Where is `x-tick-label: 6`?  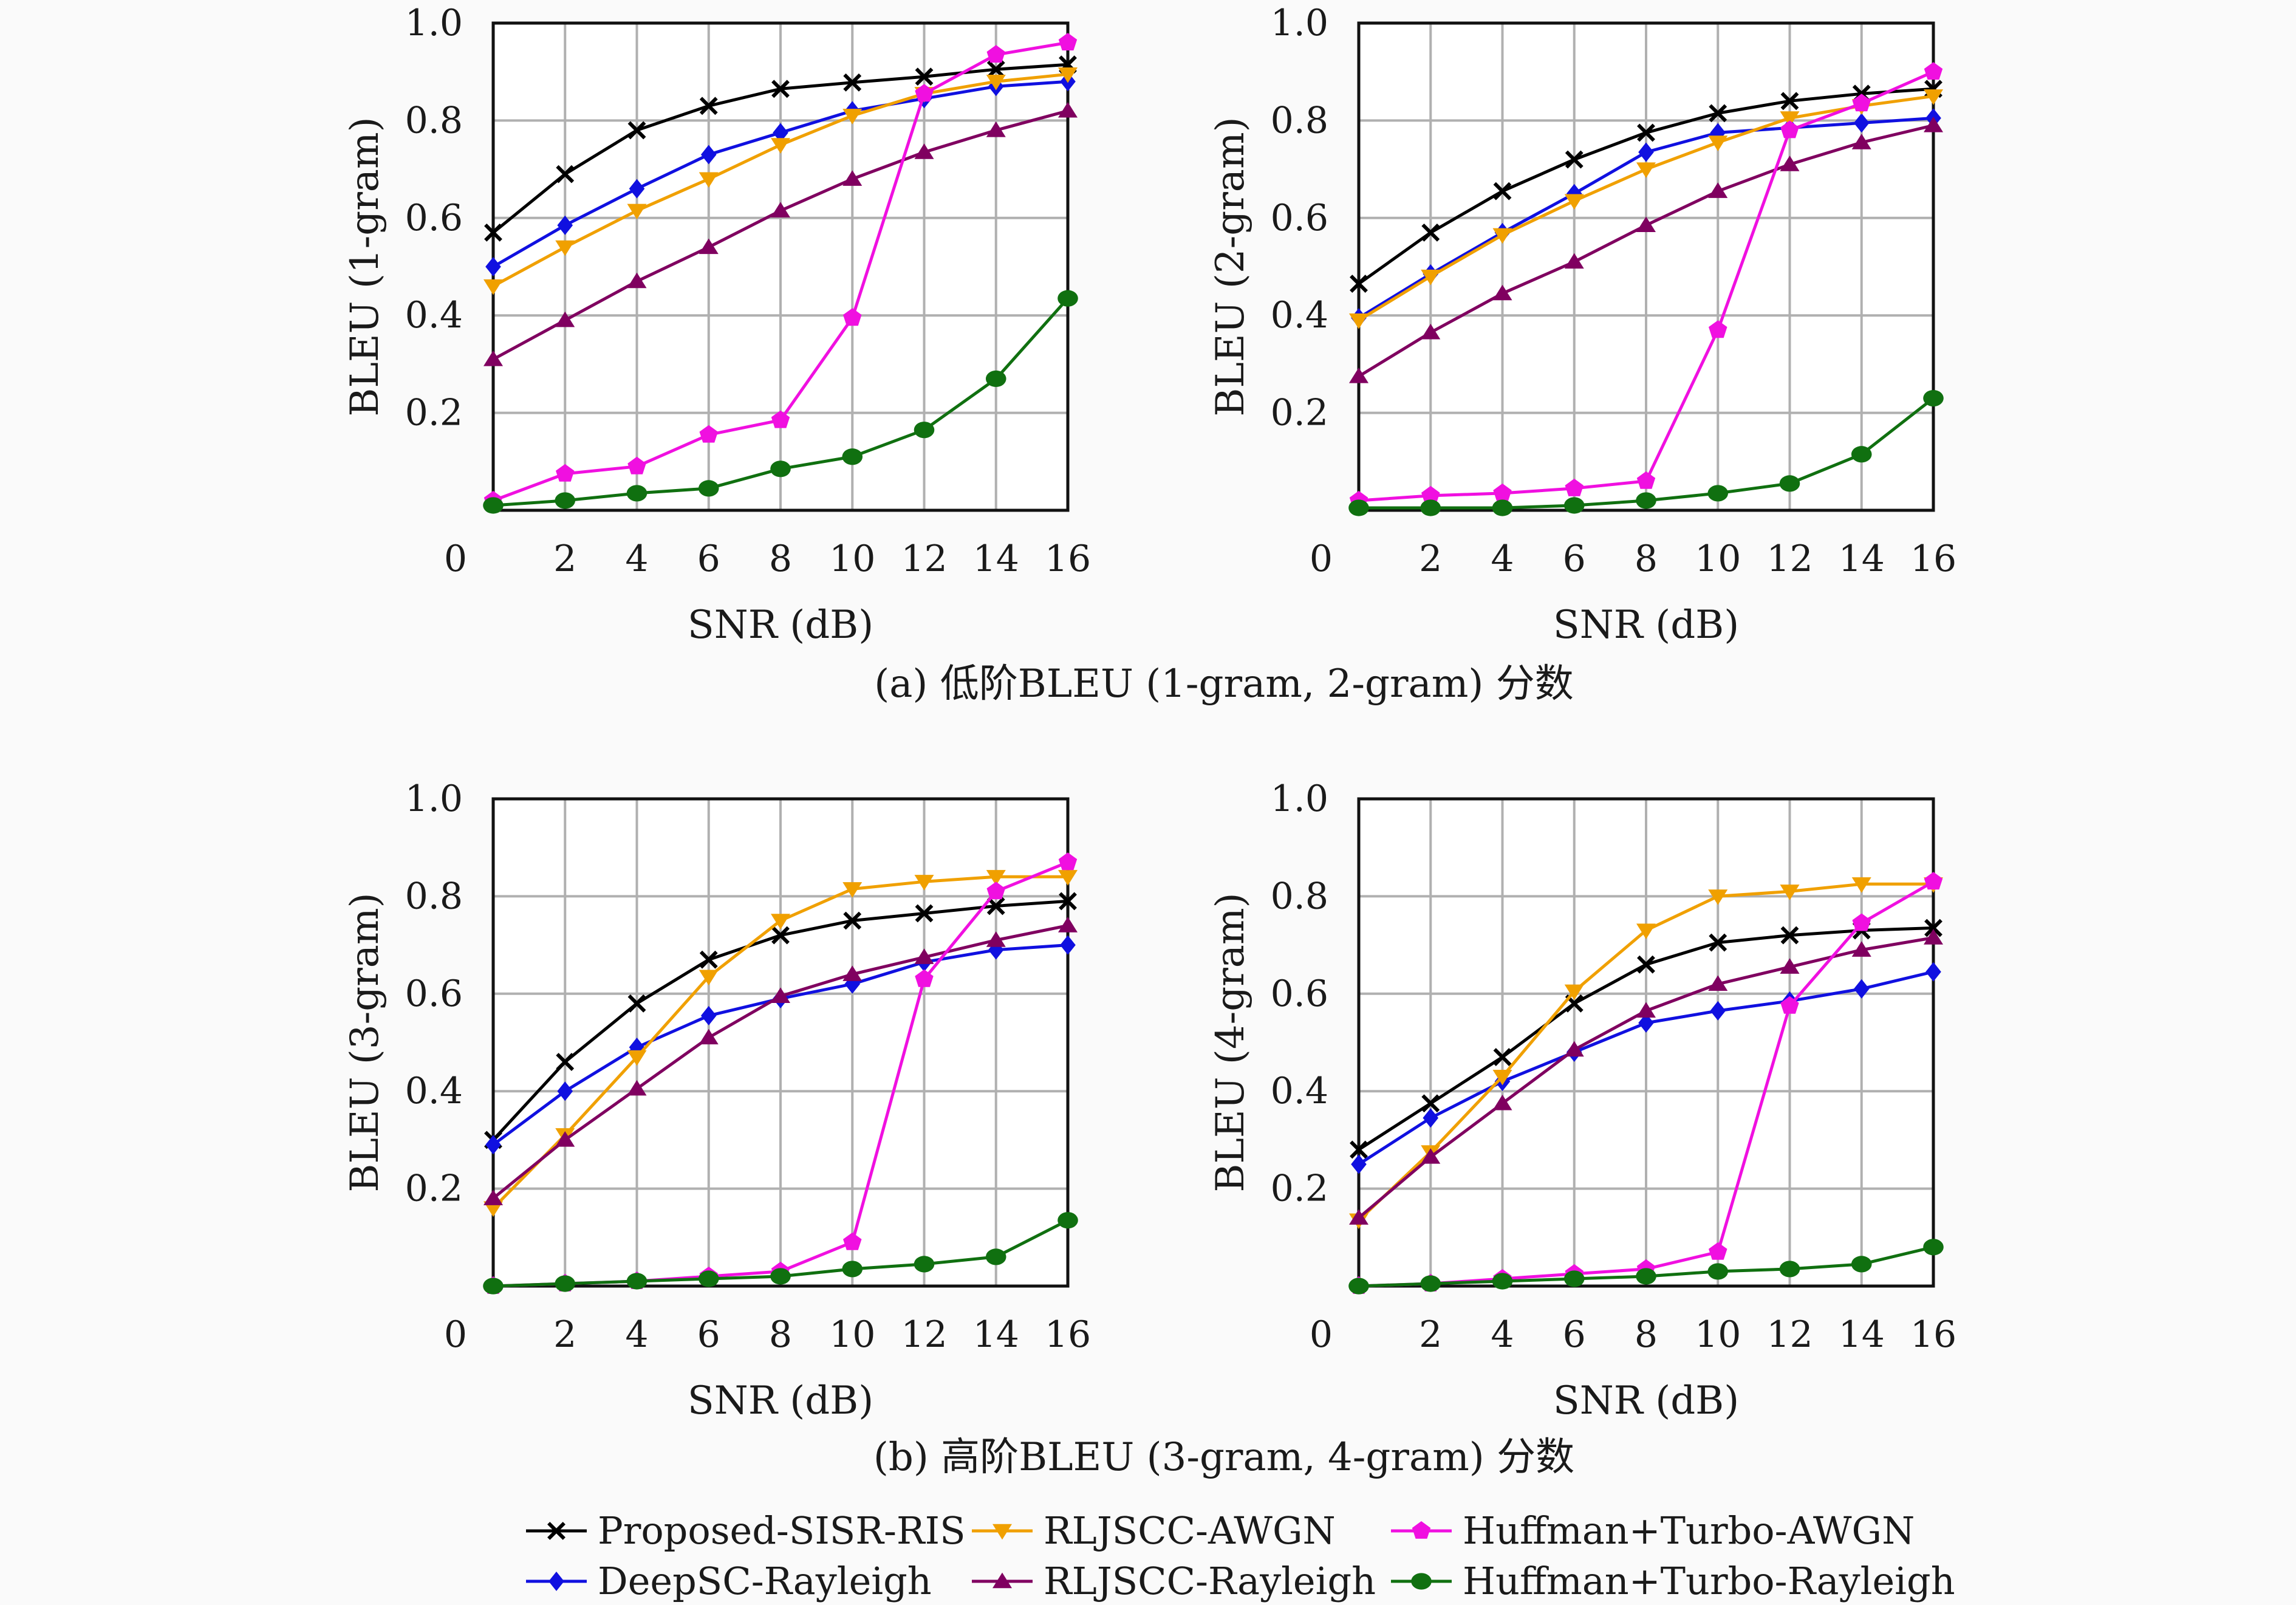
x-tick-label: 6 is located at coordinates (708, 559).